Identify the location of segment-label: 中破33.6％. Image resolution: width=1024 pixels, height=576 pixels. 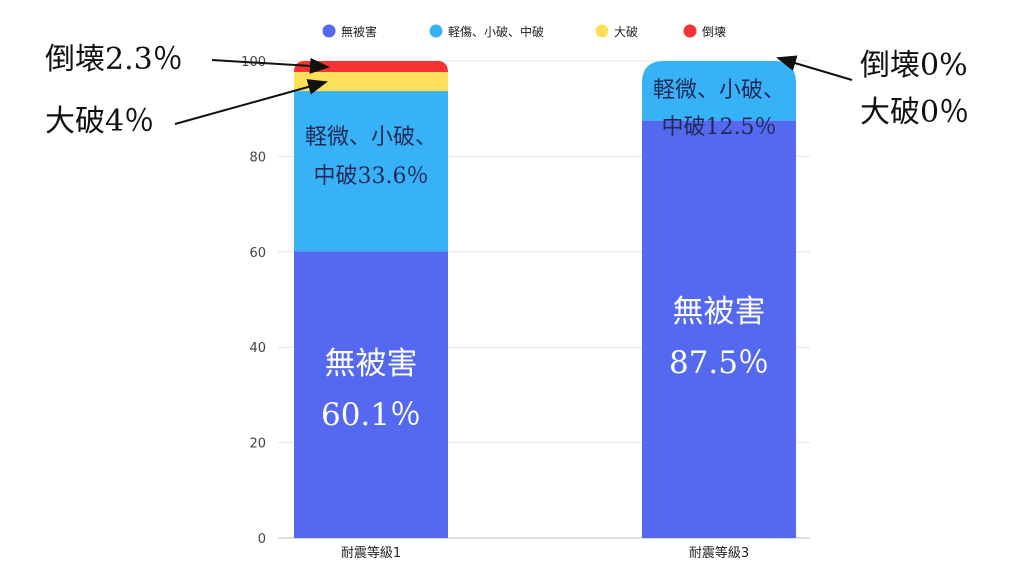
(371, 176).